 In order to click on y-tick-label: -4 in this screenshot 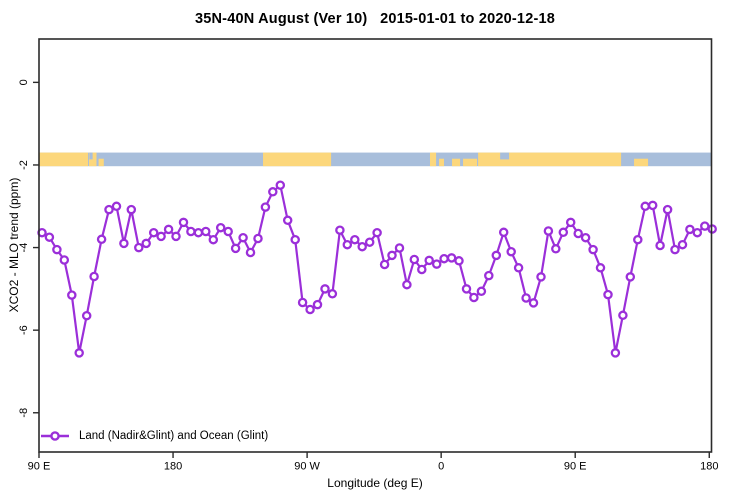, I will do `click(24, 248)`.